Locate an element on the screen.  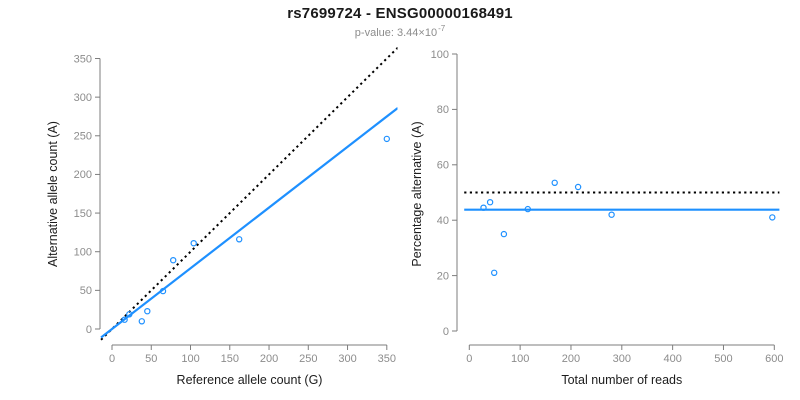
x-tick-label: 400 is located at coordinates (672, 359).